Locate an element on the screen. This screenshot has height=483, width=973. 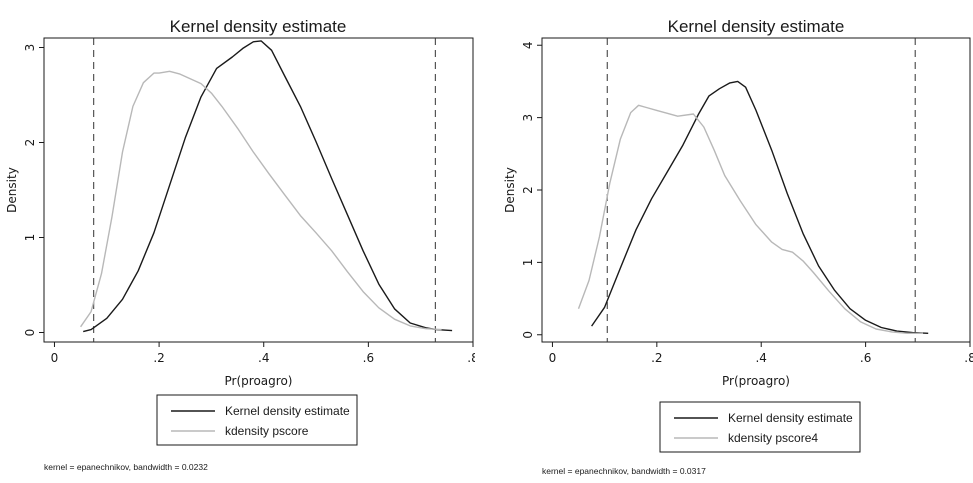
legend-label-2: kdensity pscore is located at coordinates (267, 431).